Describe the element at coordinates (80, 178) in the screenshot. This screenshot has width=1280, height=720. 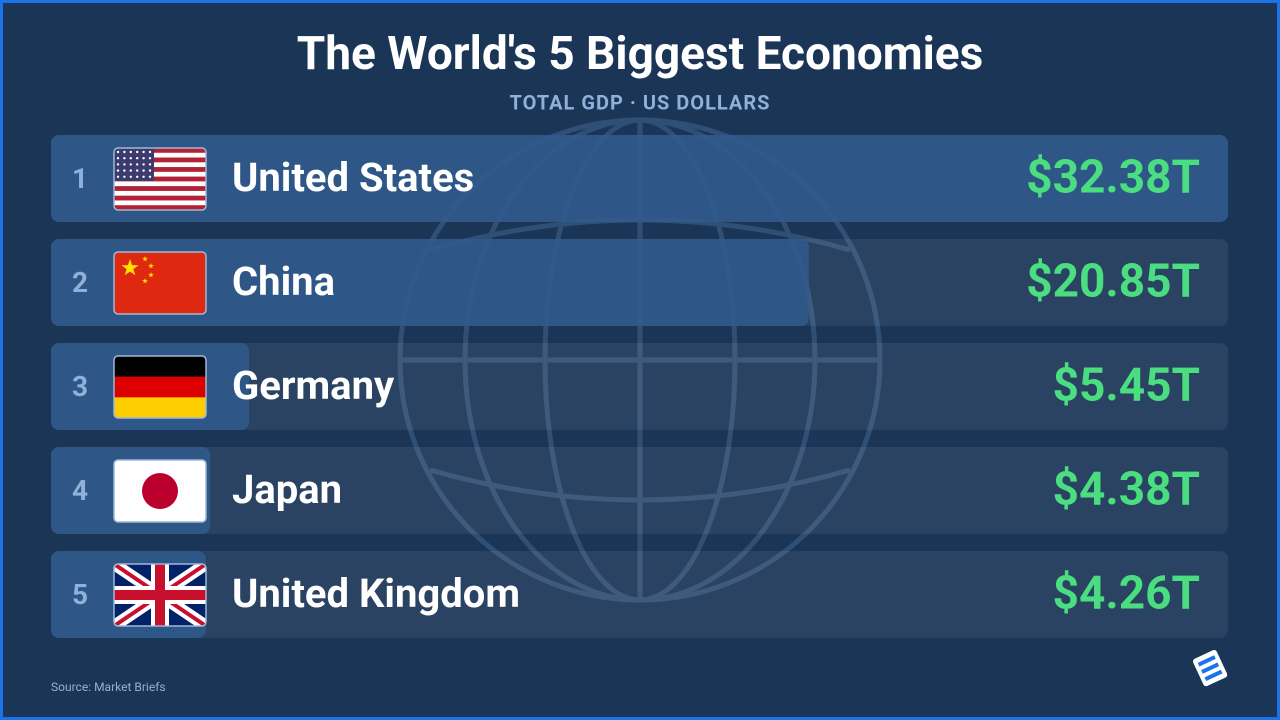
I see `rank-label: 1` at that location.